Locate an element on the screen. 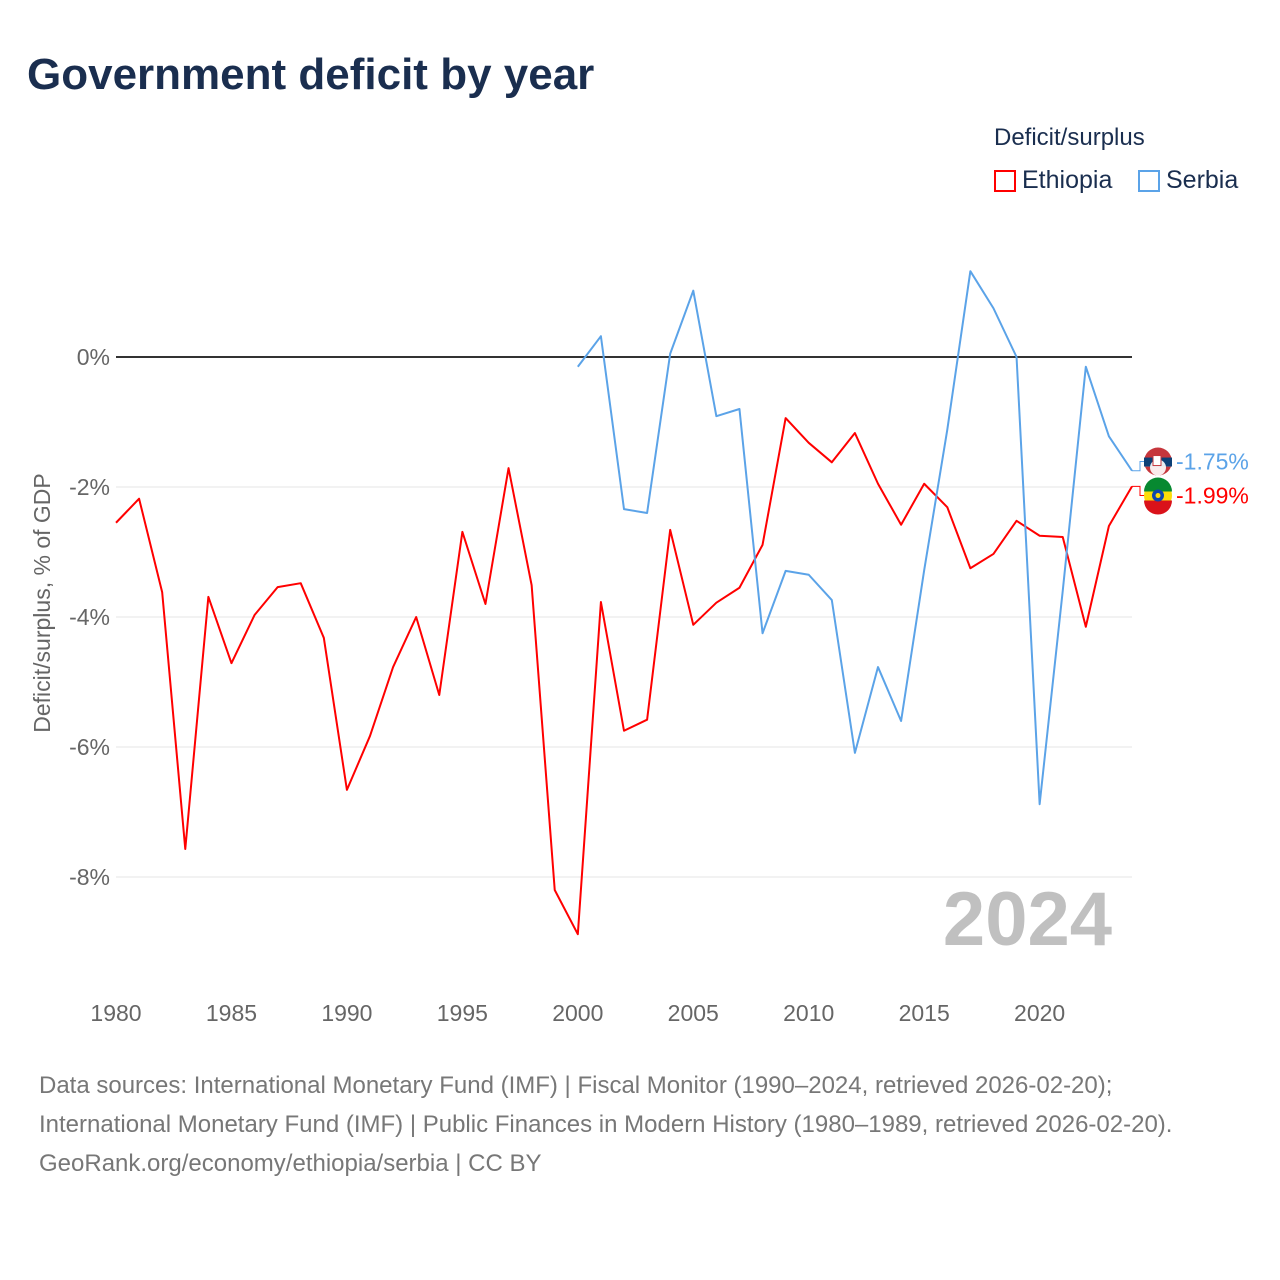  x-tick-label: 1990 is located at coordinates (346, 1013).